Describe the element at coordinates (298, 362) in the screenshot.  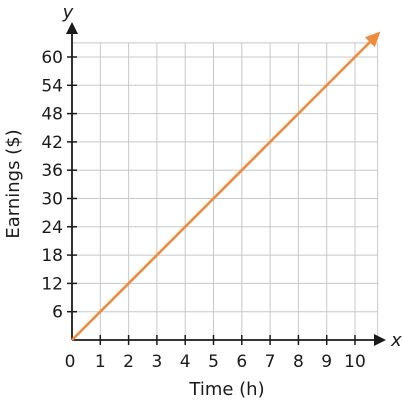
I see `x-tick-label: 8` at that location.